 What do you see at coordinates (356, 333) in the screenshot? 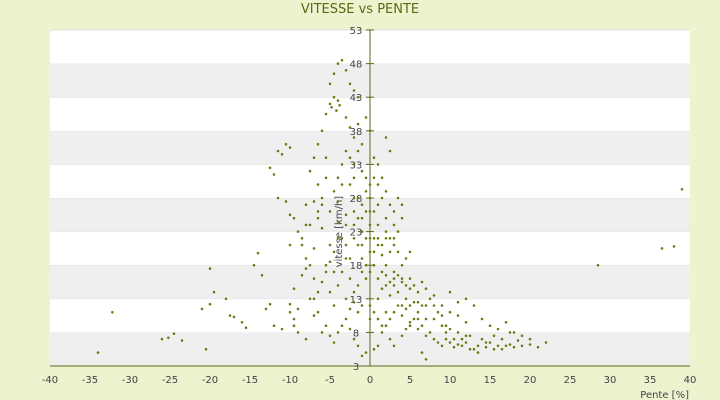
I see `y-tick-label: 8` at bounding box center [356, 333].